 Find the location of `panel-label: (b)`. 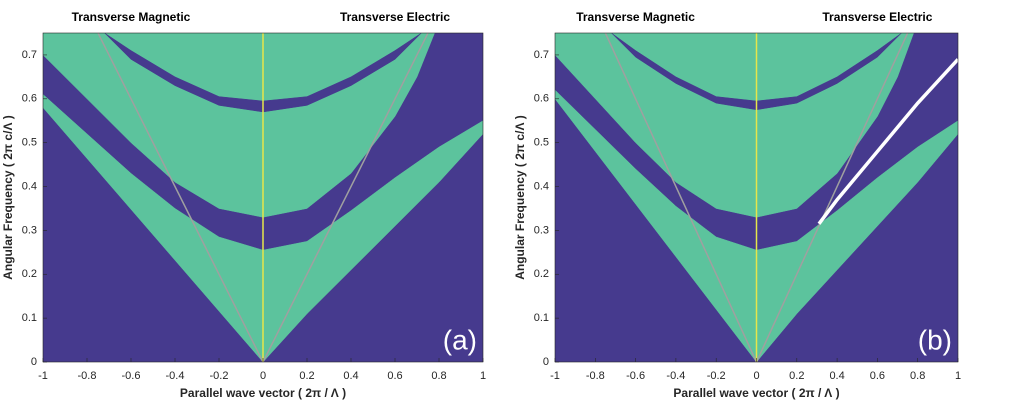

panel-label: (b) is located at coordinates (935, 339).